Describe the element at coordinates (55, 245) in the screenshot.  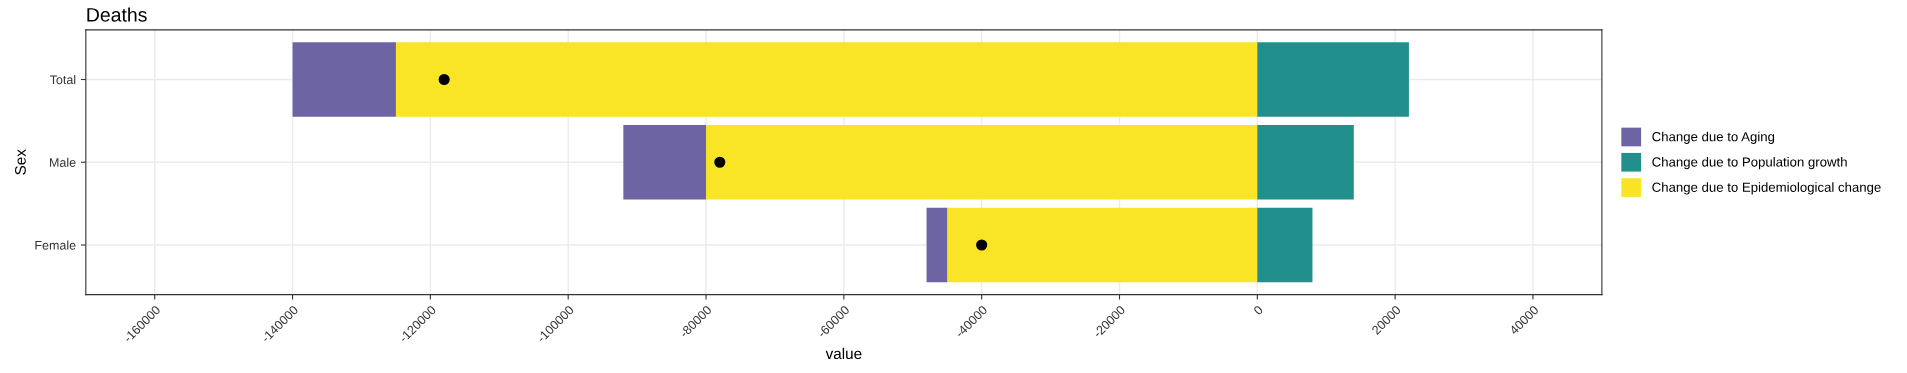
I see `y-tick-label: Female` at that location.